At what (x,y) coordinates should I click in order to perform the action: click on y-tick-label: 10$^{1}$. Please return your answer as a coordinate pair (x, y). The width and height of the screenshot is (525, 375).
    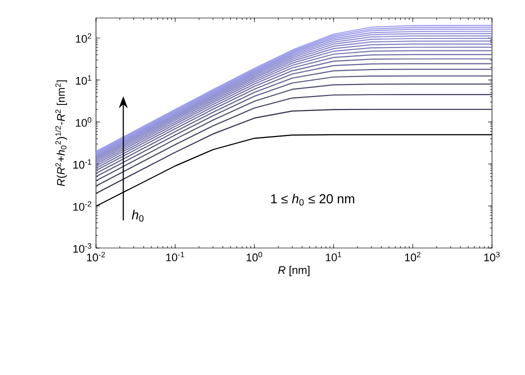
    Looking at the image, I should click on (84, 80).